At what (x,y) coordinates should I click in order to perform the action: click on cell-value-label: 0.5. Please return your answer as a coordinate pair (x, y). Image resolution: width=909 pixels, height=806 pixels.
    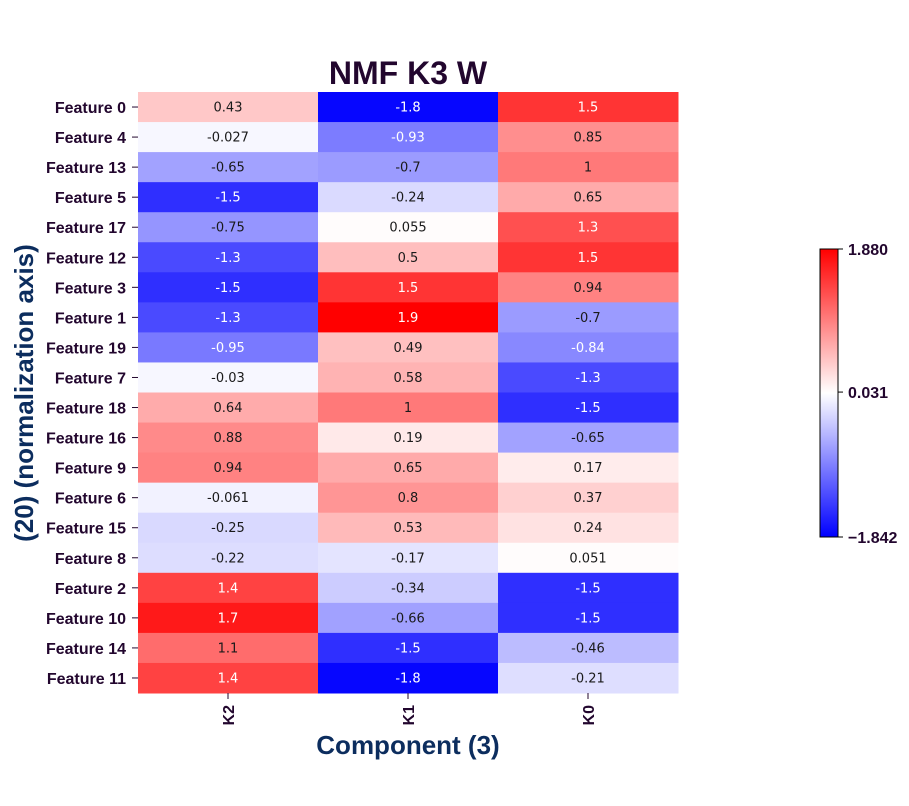
    Looking at the image, I should click on (408, 258).